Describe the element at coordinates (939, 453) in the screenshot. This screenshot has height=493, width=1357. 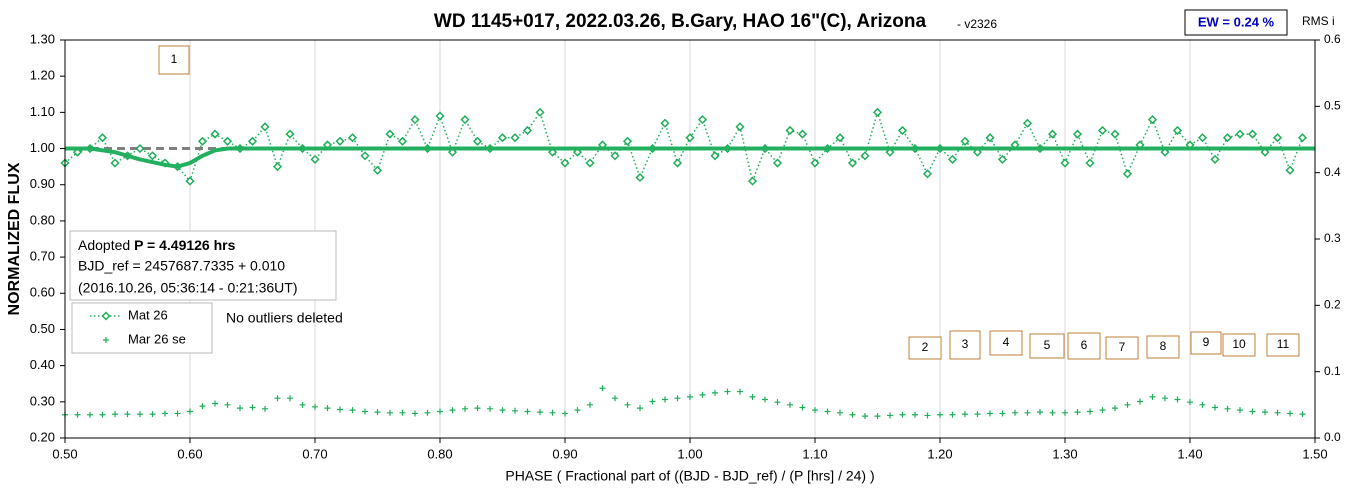
I see `x-tick-label: 1.20` at that location.